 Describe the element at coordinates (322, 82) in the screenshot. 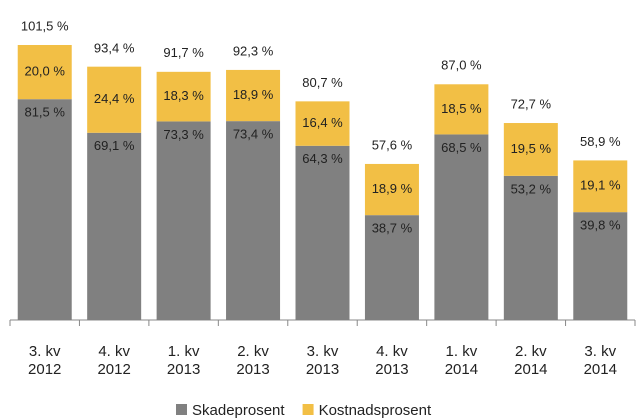

I see `total-label: 80,7 %` at that location.